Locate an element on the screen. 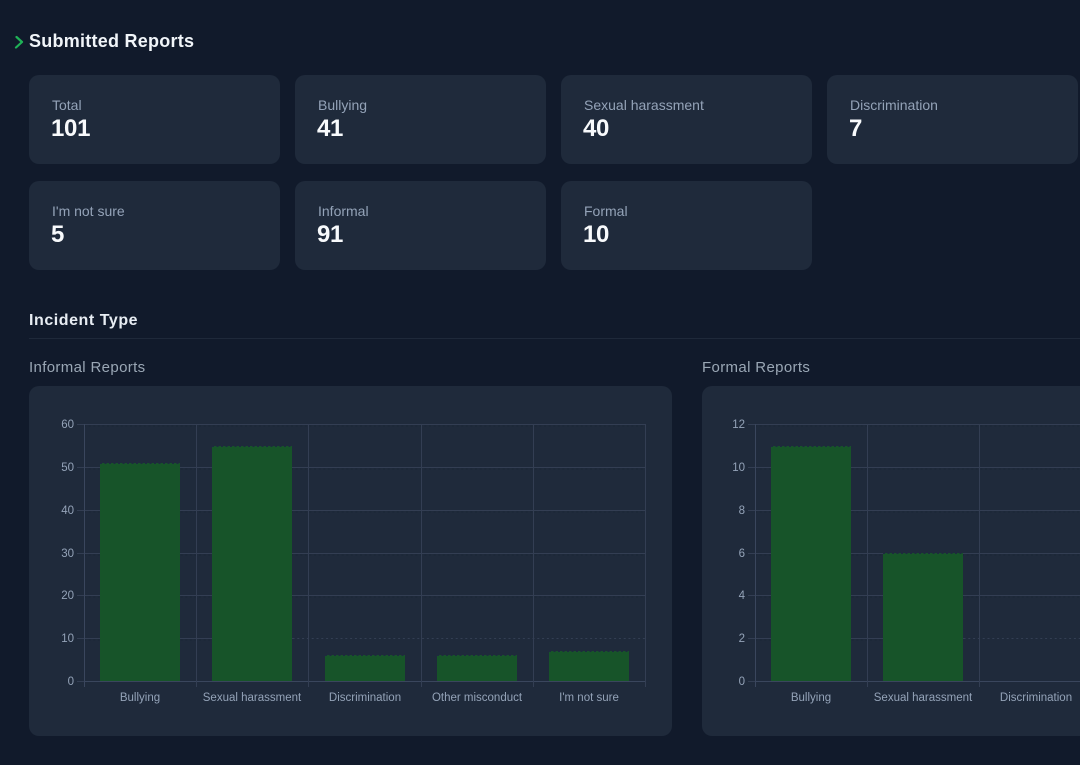 Image resolution: width=1080 pixels, height=765 pixels. svg-text: 20 is located at coordinates (67, 596).